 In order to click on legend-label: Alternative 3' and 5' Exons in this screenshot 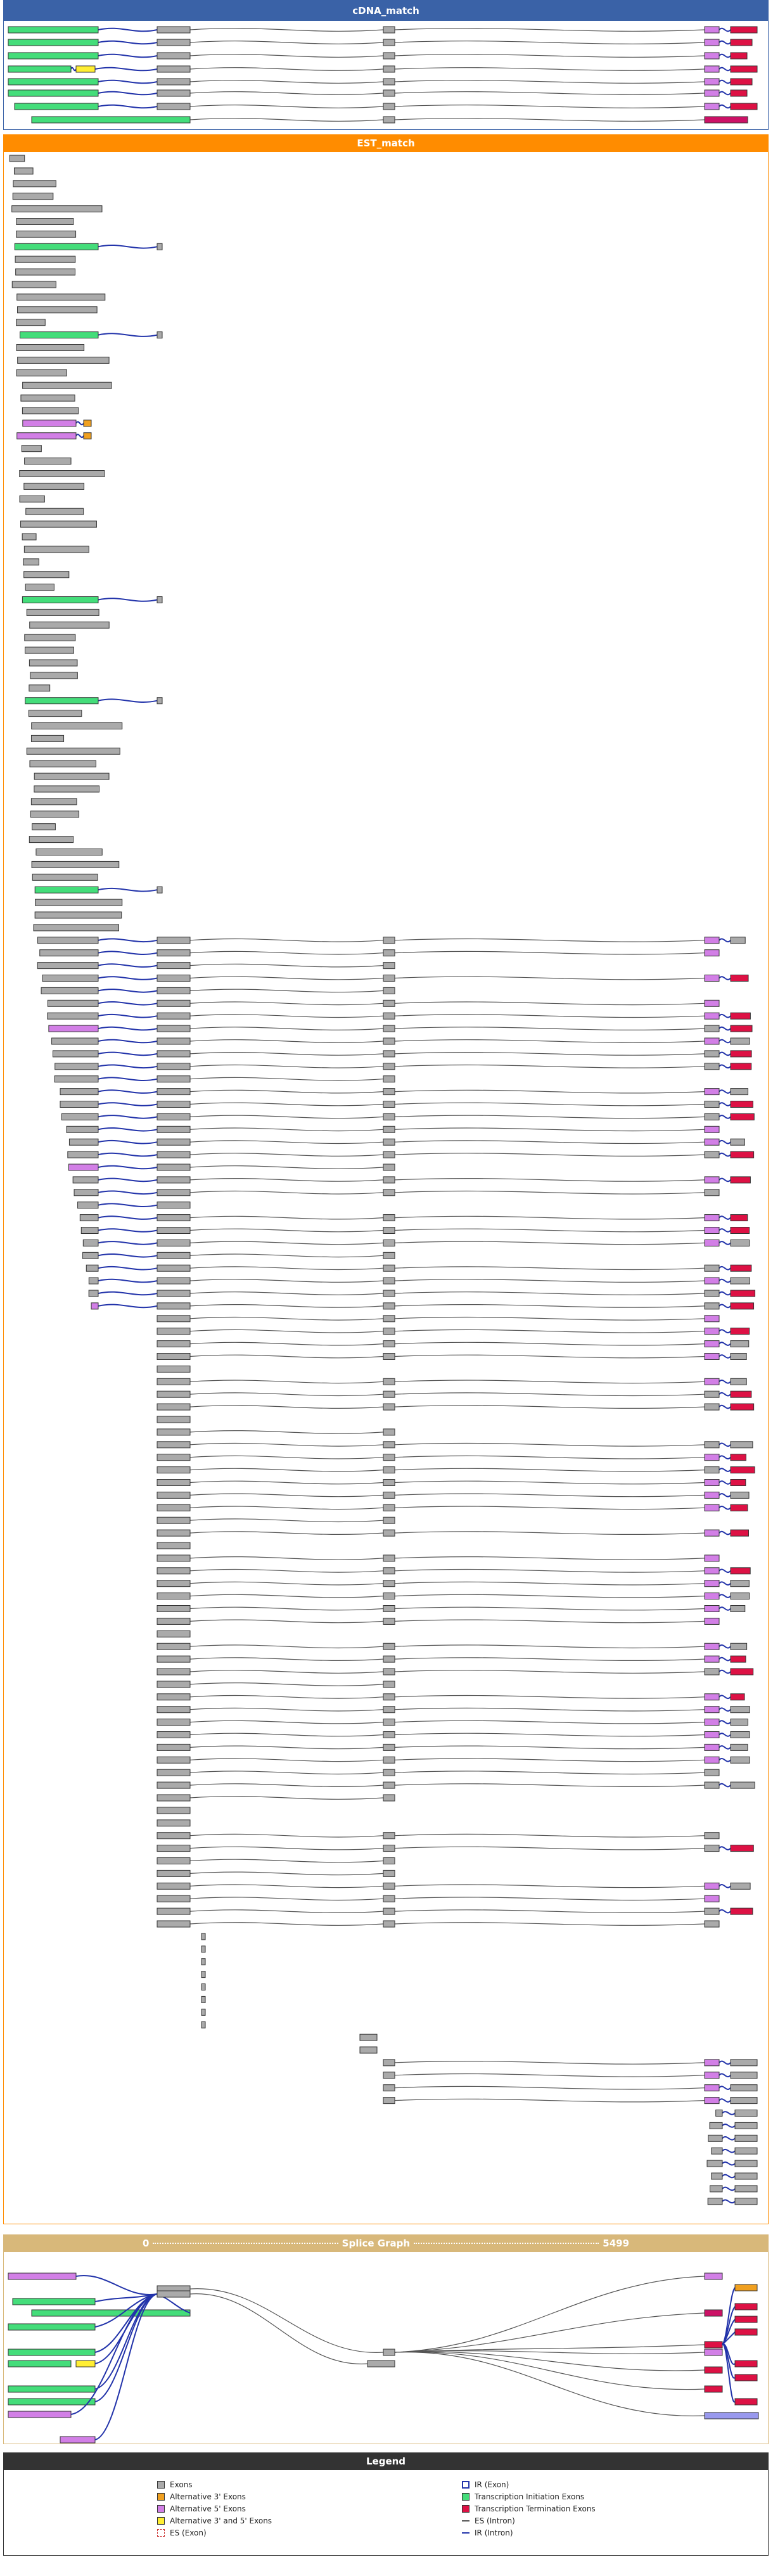, I will do `click(221, 2520)`.